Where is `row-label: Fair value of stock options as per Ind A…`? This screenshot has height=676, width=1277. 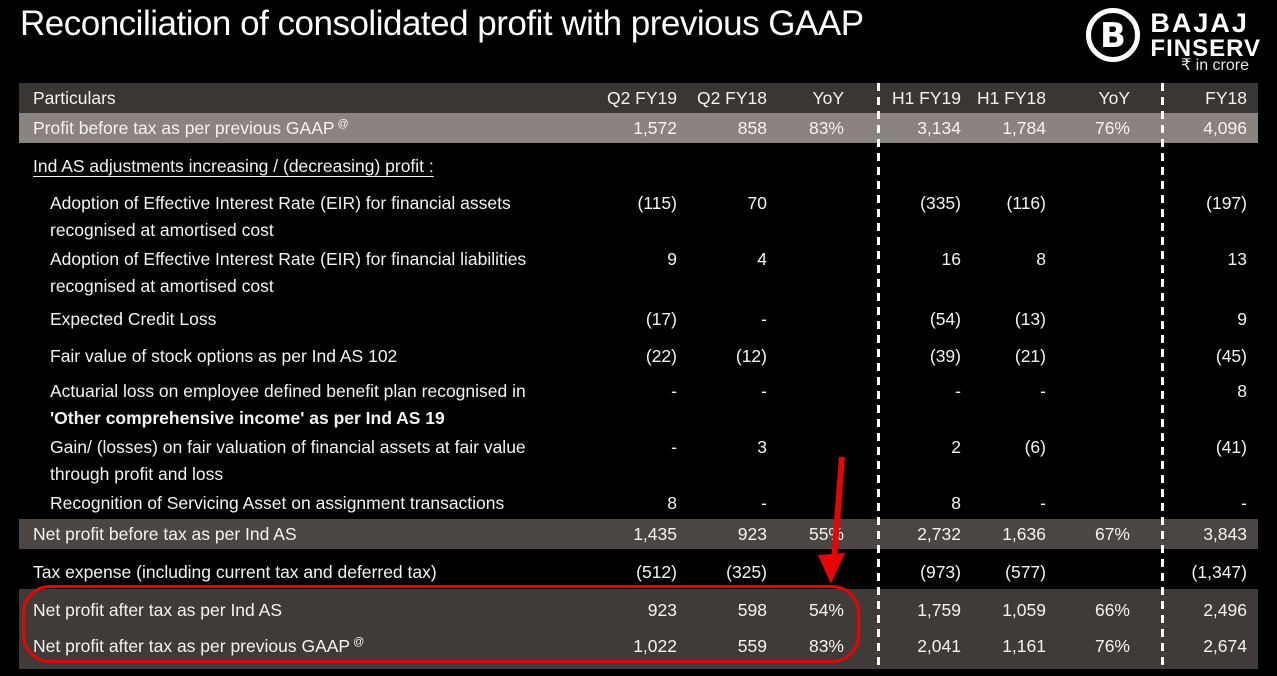 row-label: Fair value of stock options as per Ind A… is located at coordinates (224, 356).